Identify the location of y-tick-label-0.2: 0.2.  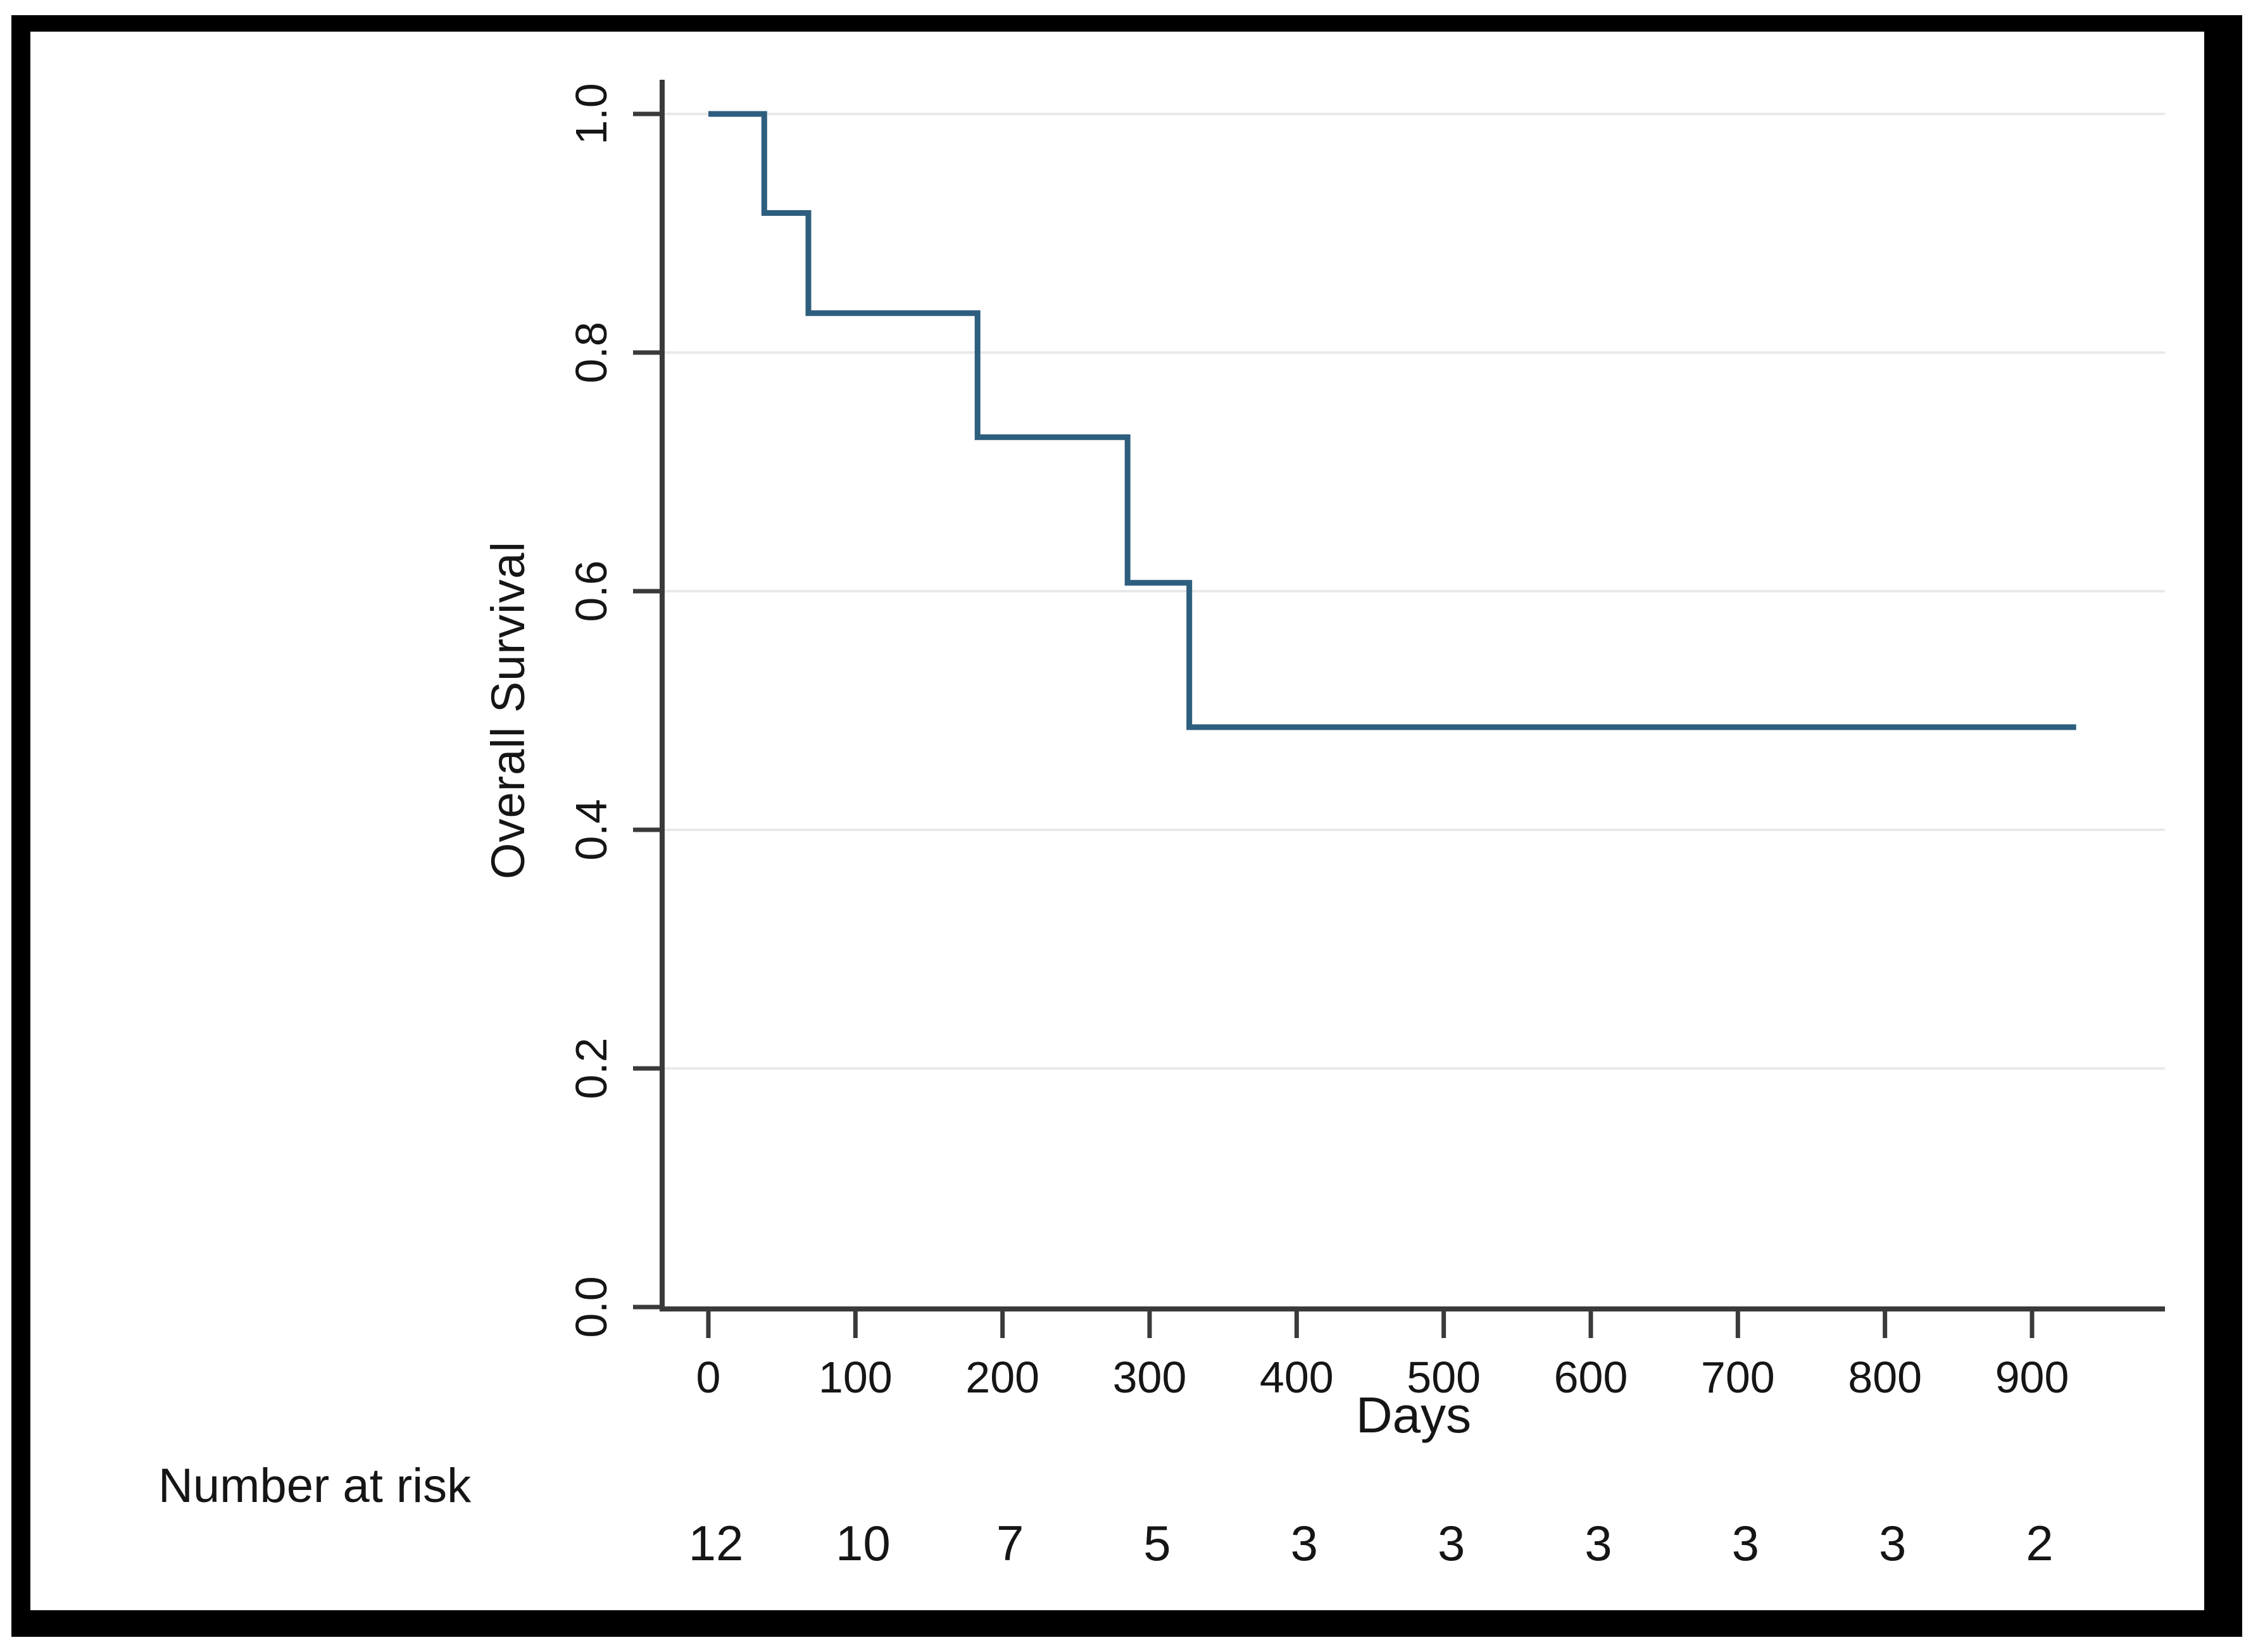
(591, 1068).